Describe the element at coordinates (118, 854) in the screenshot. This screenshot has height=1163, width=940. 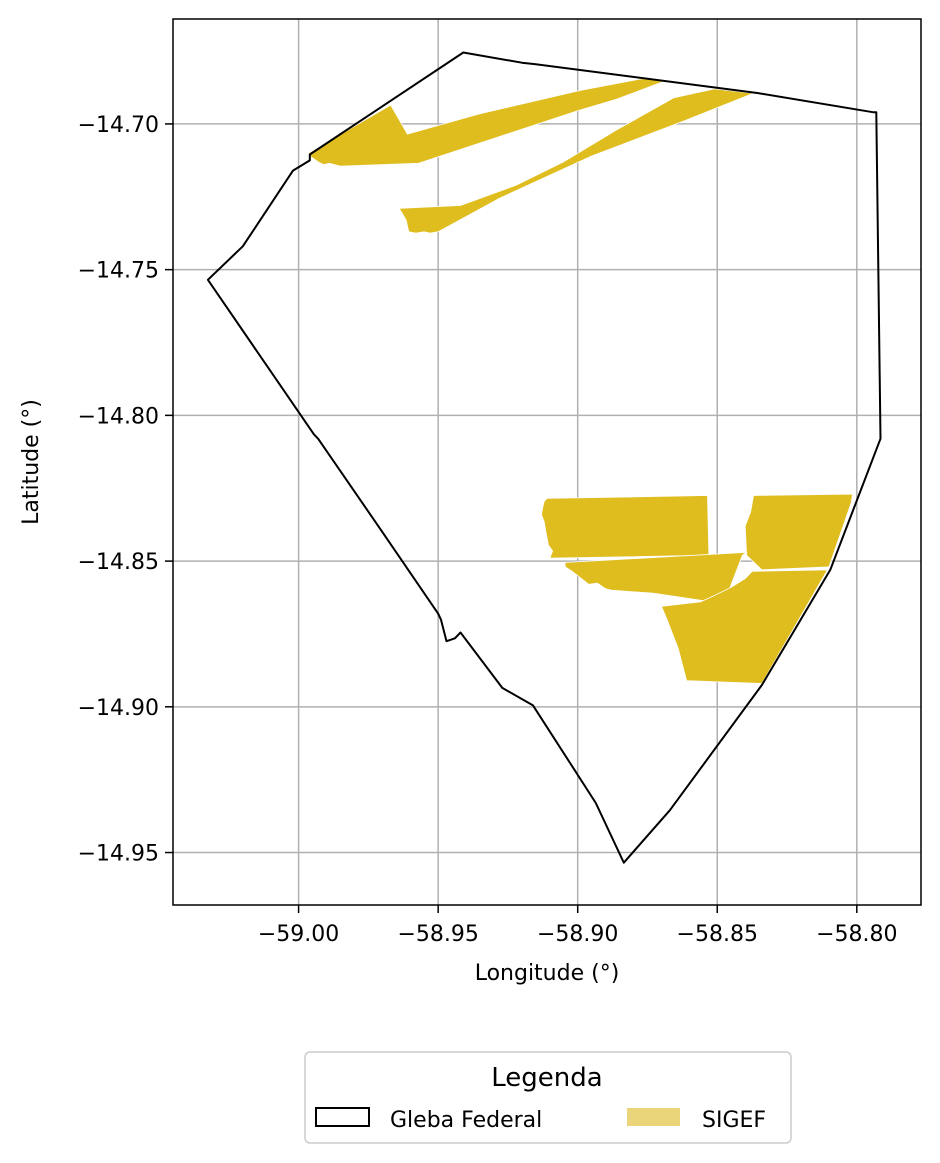
I see `y-tick-label-5: −14.95` at that location.